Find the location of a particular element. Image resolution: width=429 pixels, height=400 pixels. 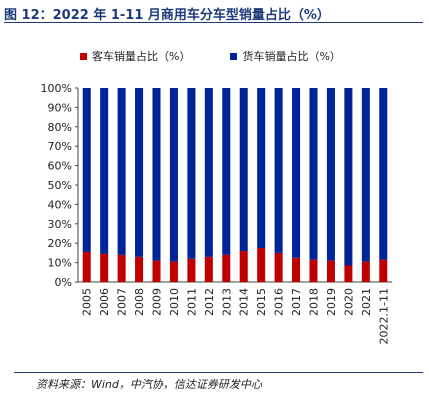

y-tick-label: 100% is located at coordinates (56, 88).